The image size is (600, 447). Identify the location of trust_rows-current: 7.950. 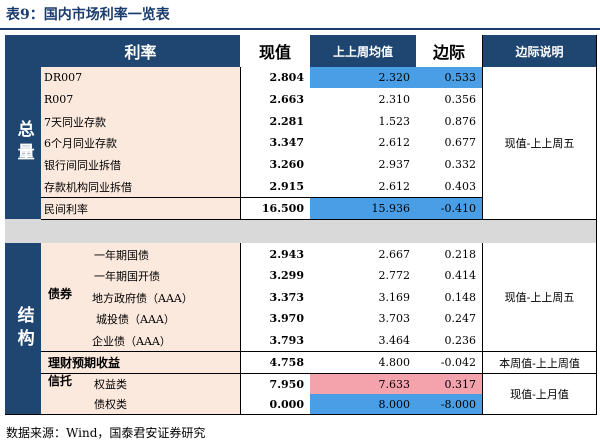
(286, 384).